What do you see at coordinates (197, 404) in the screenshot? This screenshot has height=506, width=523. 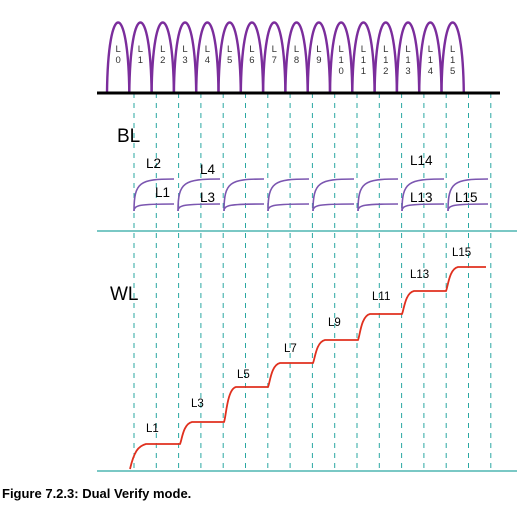 I see `wordline-step-label: L3` at bounding box center [197, 404].